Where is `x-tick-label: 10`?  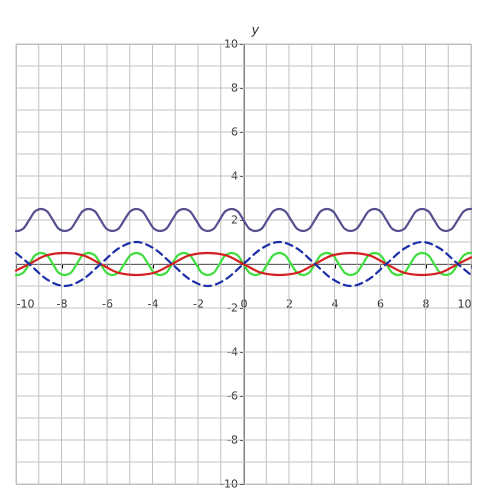 x-tick-label: 10 is located at coordinates (465, 304).